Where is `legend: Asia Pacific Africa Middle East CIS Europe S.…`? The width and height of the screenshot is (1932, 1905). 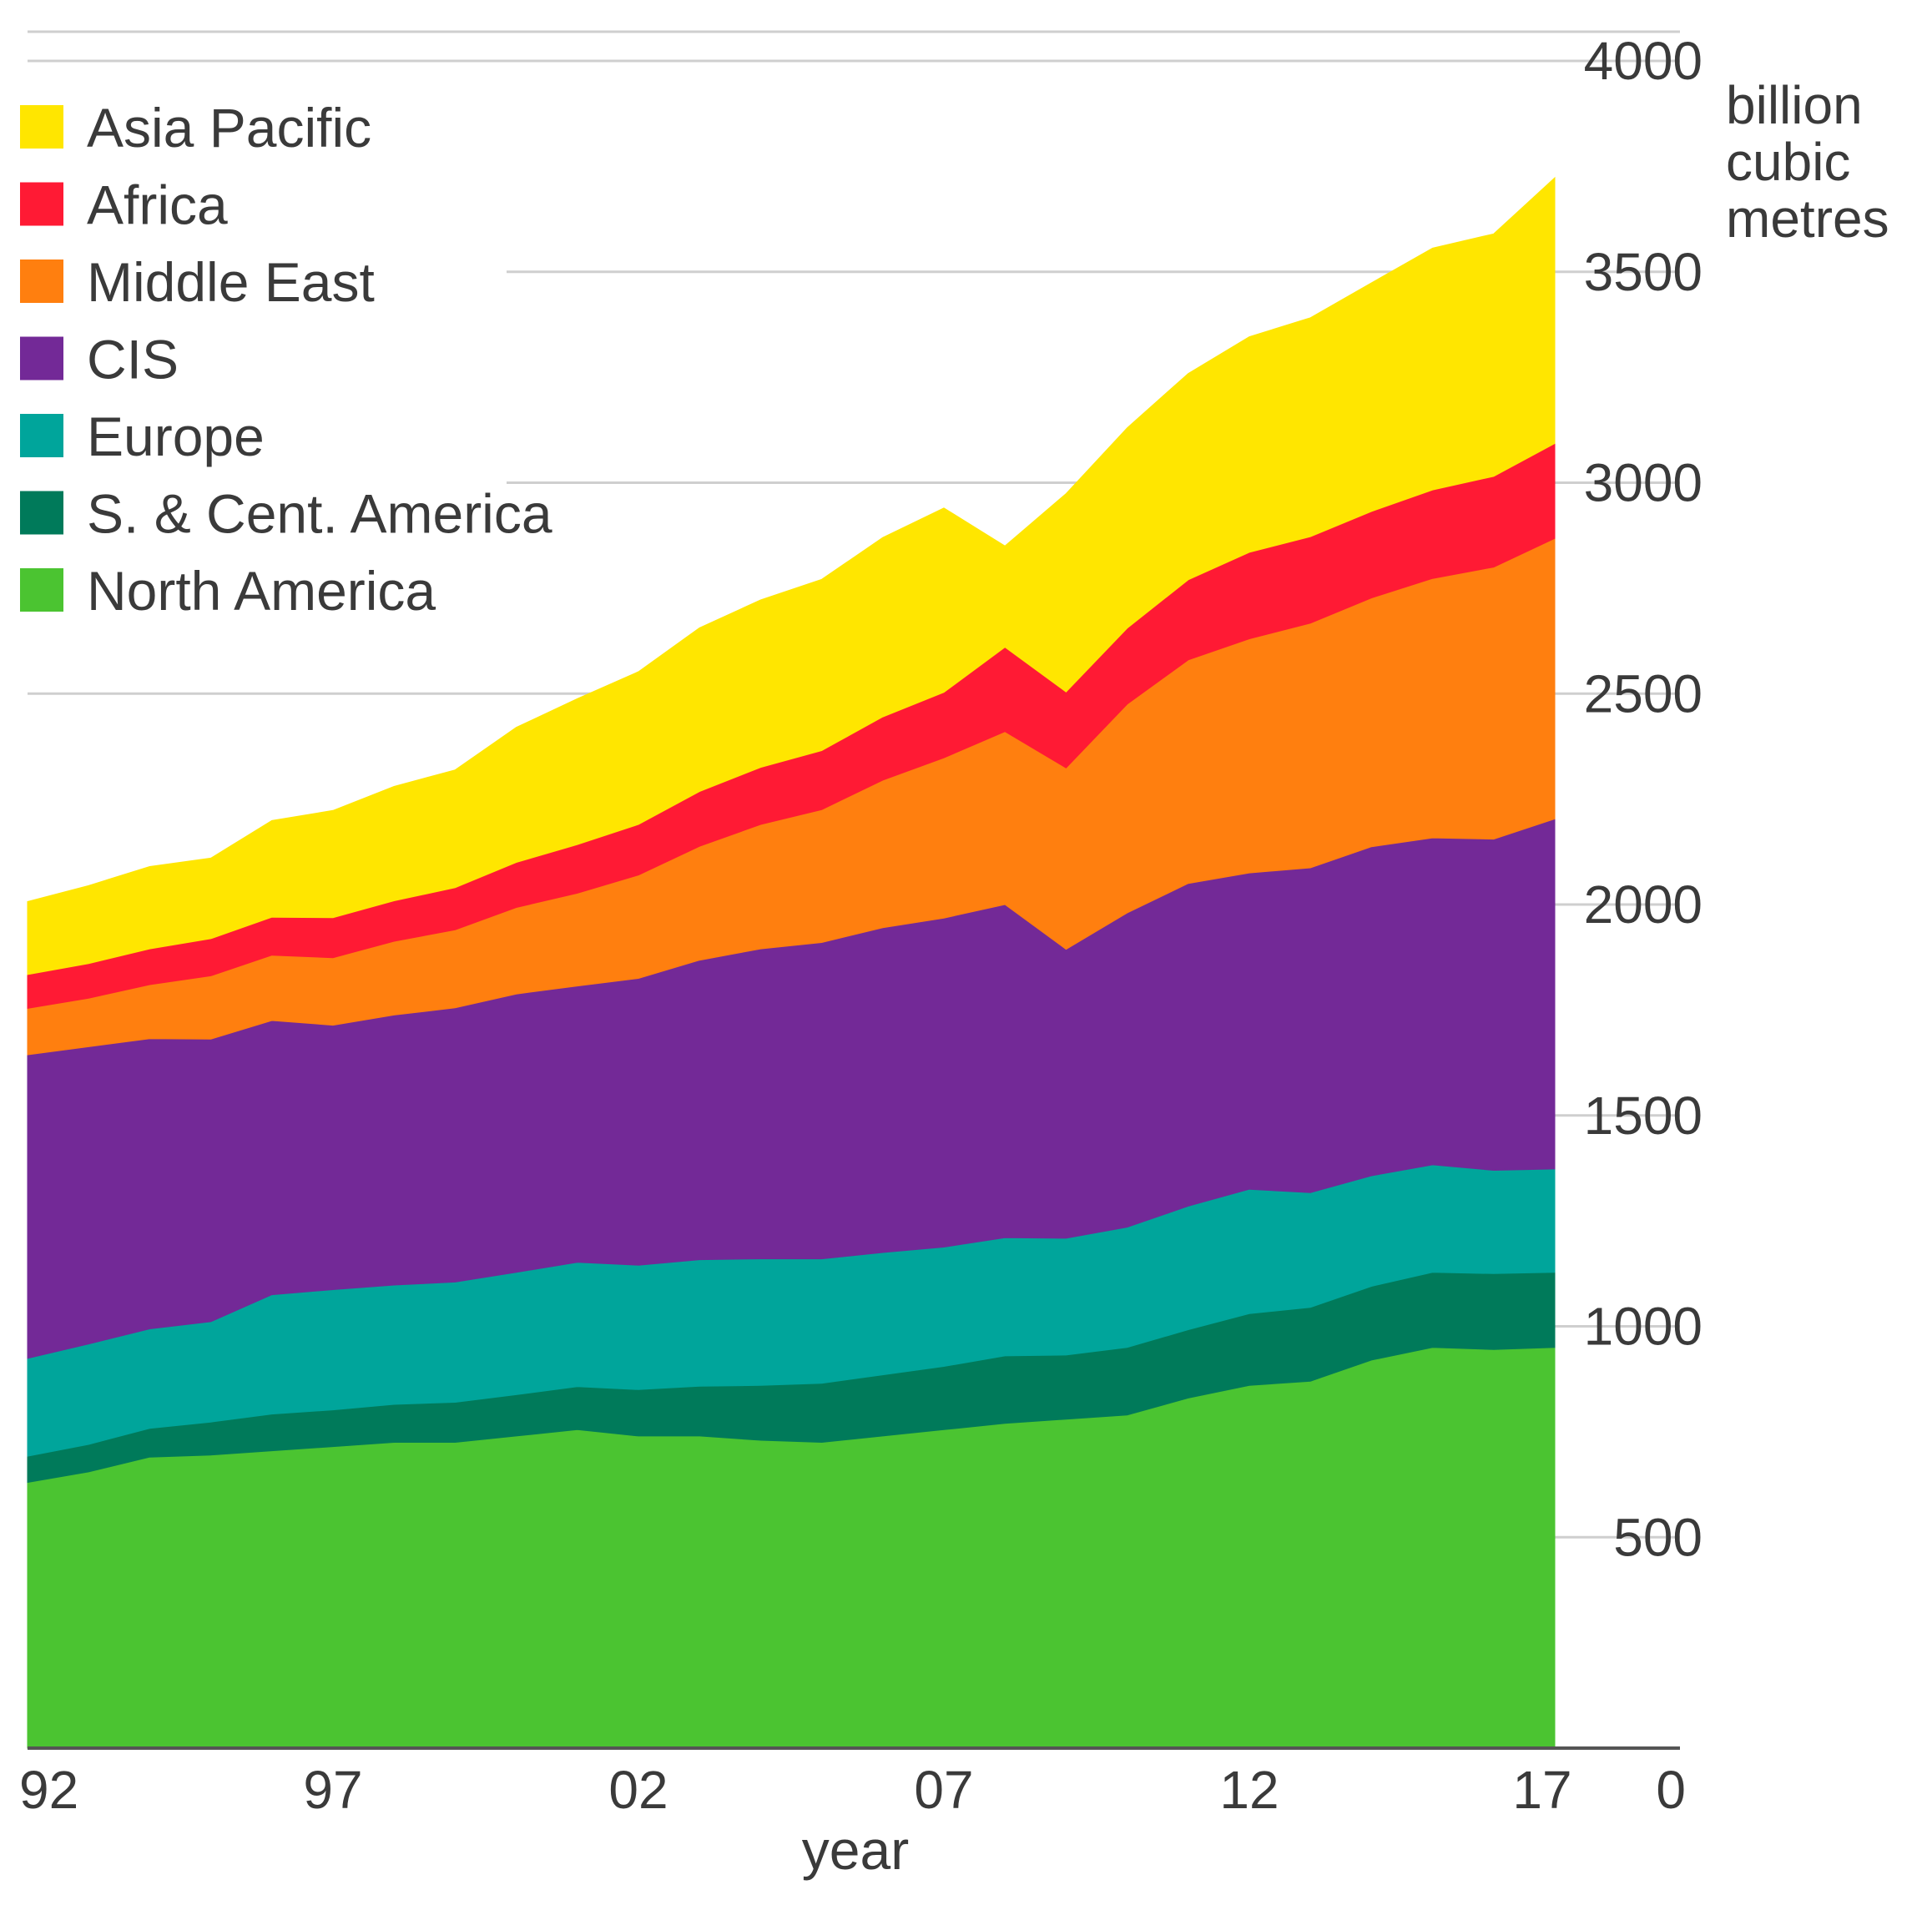
legend: Asia Pacific Africa Middle East CIS Europe S.… is located at coordinates (286, 359).